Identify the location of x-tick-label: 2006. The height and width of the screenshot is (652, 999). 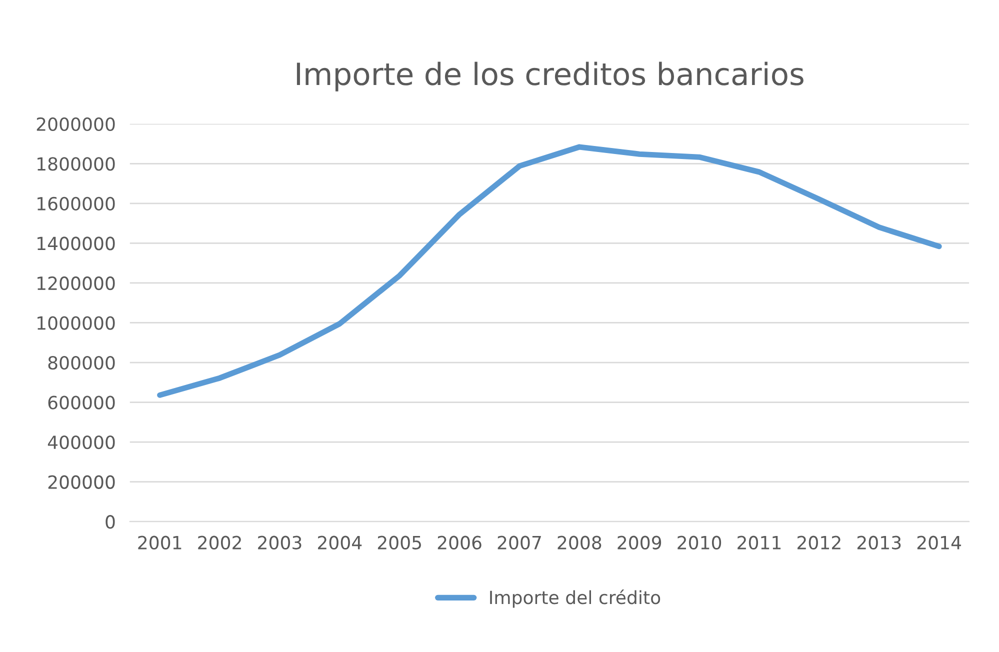
(460, 543).